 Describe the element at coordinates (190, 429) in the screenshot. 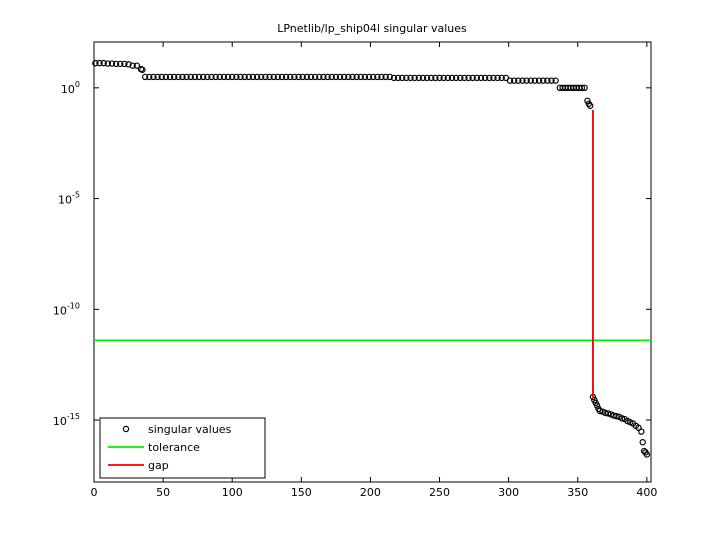

I see `legend-label: singular values` at that location.